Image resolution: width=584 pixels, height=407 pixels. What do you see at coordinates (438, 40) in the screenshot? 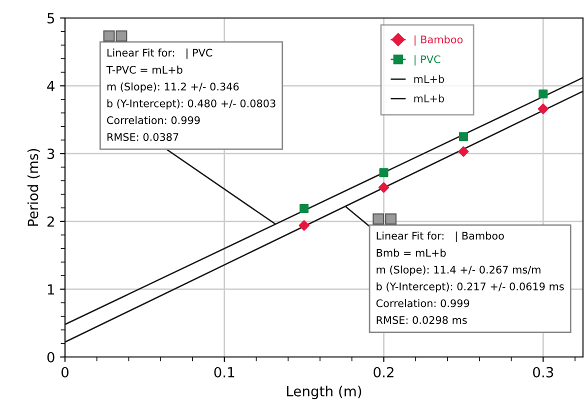
I see `legend-label: | Bamboo` at bounding box center [438, 40].